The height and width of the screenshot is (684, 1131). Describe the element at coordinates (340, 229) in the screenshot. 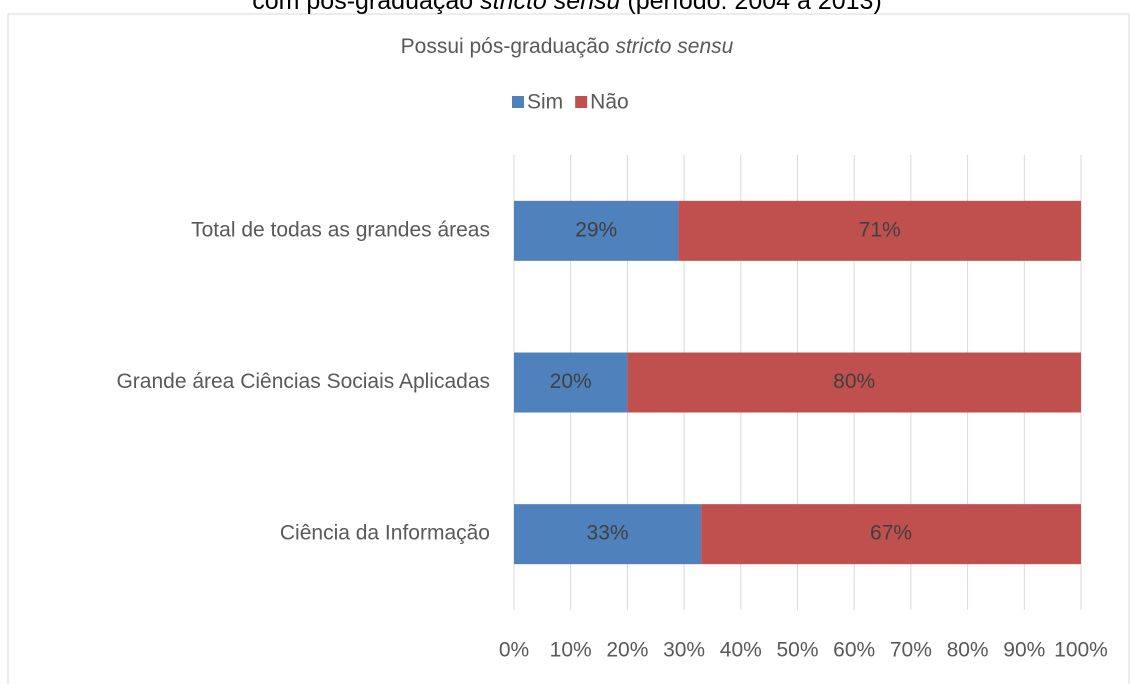

I see `y-tick-label: Total de todas as grandes áreas` at that location.